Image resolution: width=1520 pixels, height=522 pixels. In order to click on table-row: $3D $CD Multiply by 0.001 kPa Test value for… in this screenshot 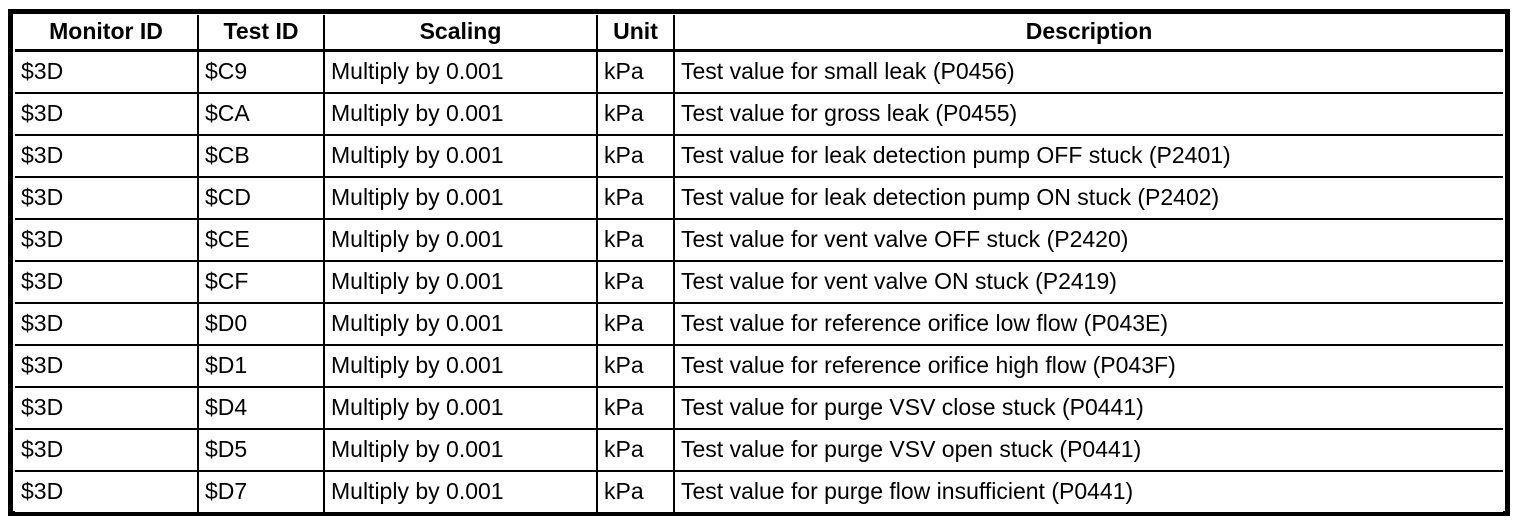, I will do `click(759, 198)`.